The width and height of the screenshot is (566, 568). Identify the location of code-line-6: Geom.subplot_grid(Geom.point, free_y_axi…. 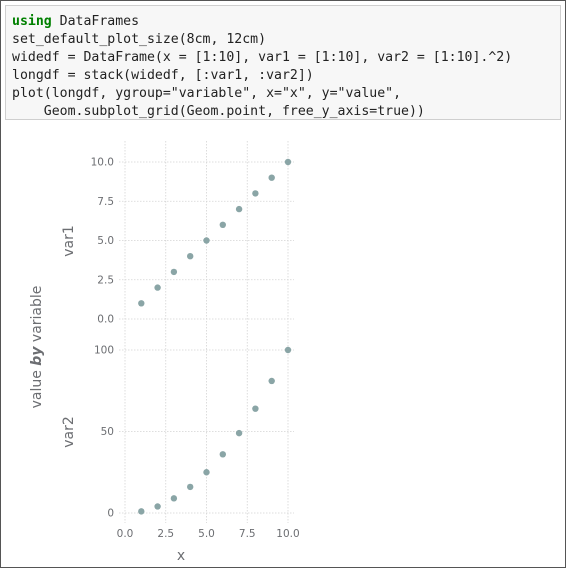
(218, 111).